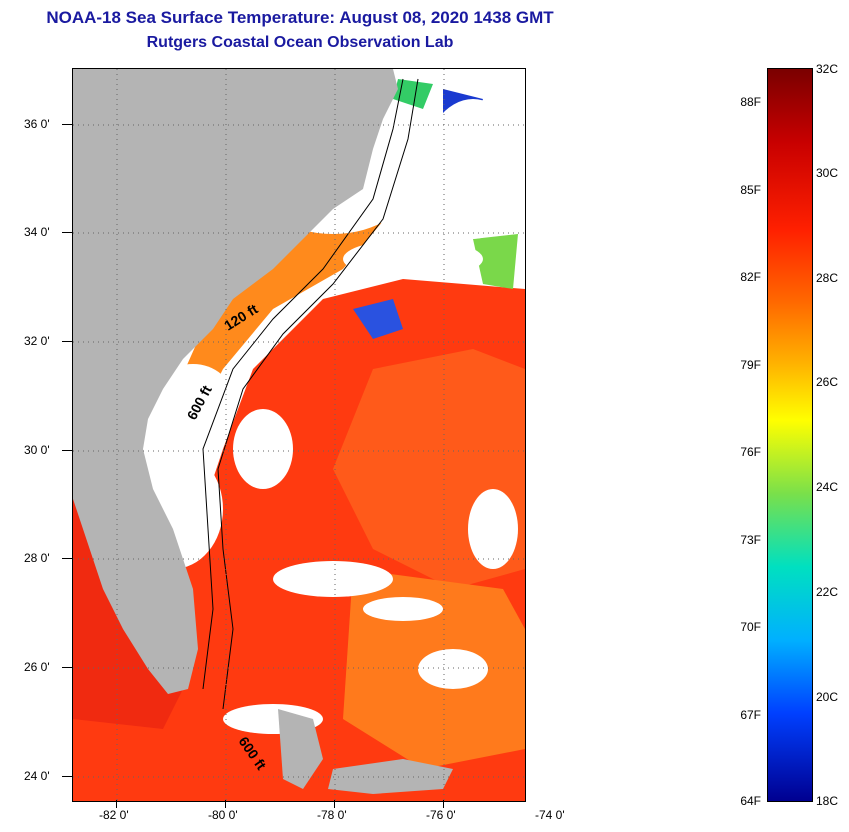 This screenshot has width=849, height=832. What do you see at coordinates (300, 749) in the screenshot?
I see `land-bahamas` at bounding box center [300, 749].